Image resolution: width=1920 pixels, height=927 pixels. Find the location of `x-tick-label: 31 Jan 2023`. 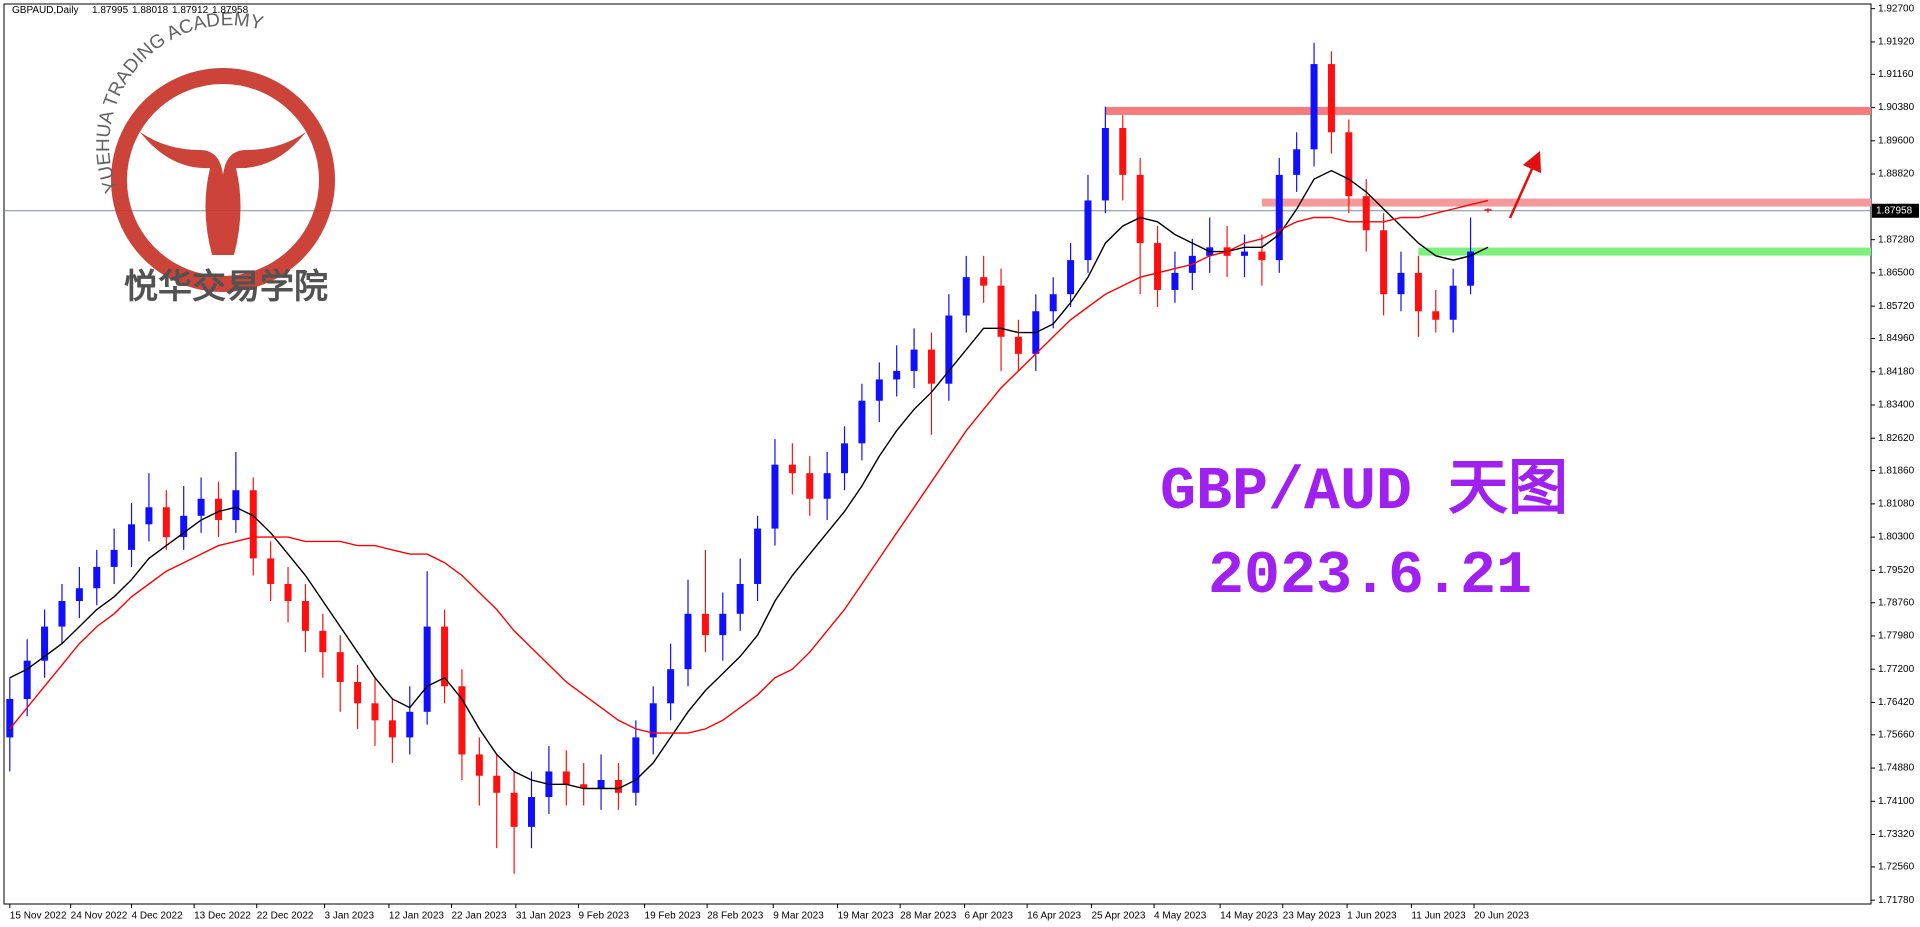

x-tick-label: 31 Jan 2023 is located at coordinates (543, 916).